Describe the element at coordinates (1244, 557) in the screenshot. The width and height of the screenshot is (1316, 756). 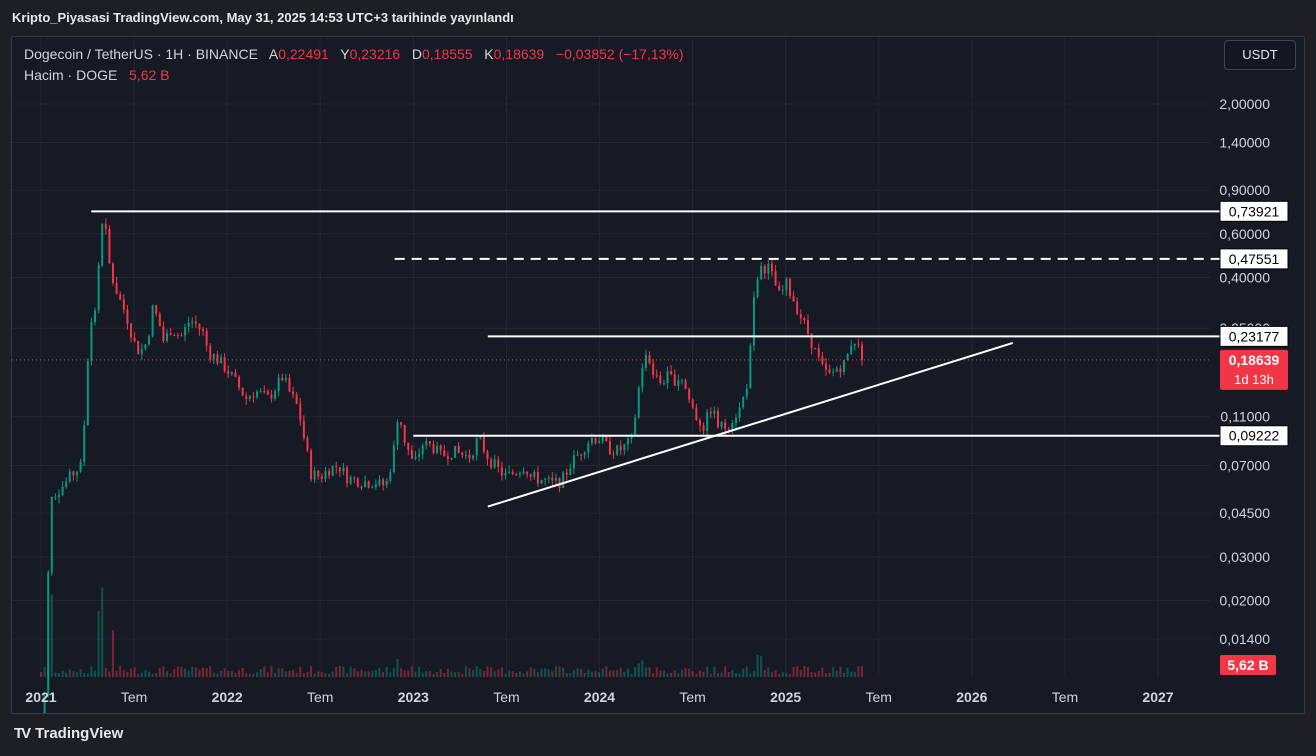
I see `y-tick-label: 0,03000` at that location.